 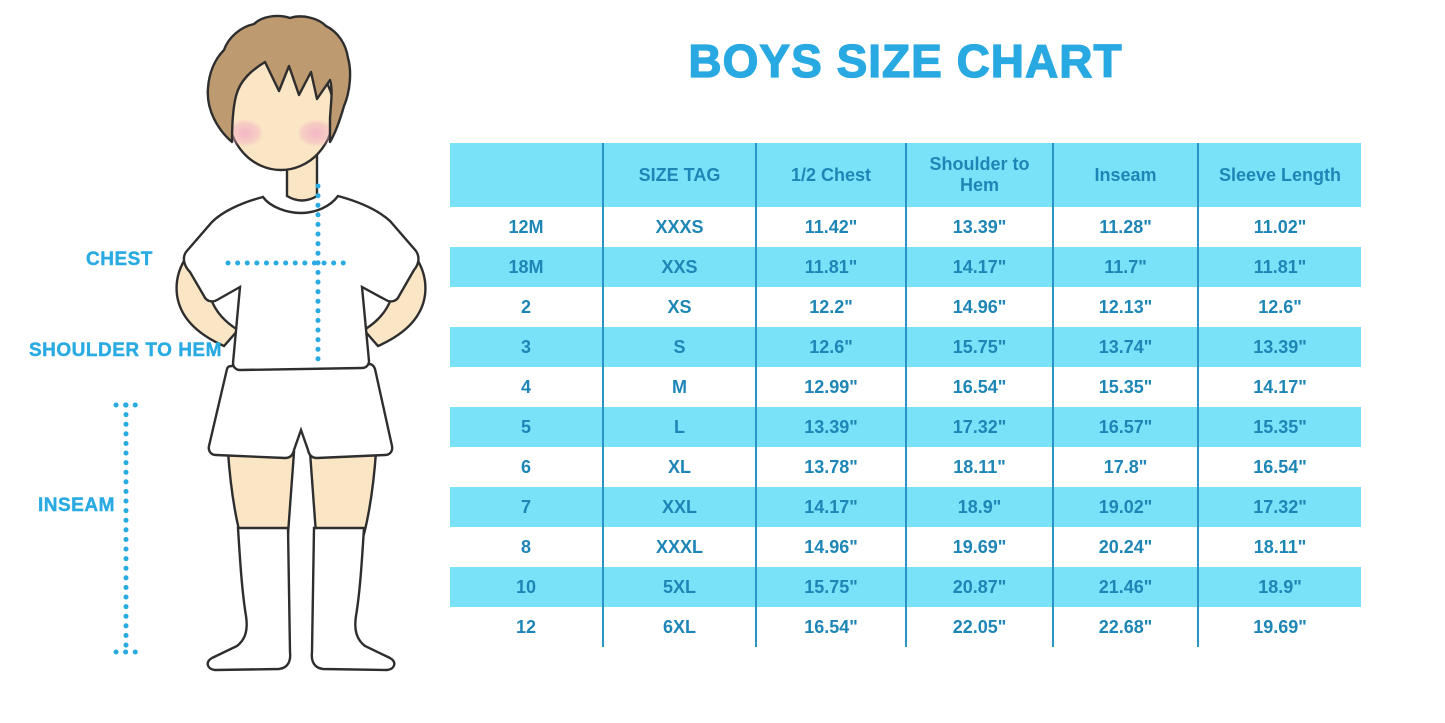 I want to click on shoulder-to-hem-label: SHOULDER TO HEM, so click(x=125, y=350).